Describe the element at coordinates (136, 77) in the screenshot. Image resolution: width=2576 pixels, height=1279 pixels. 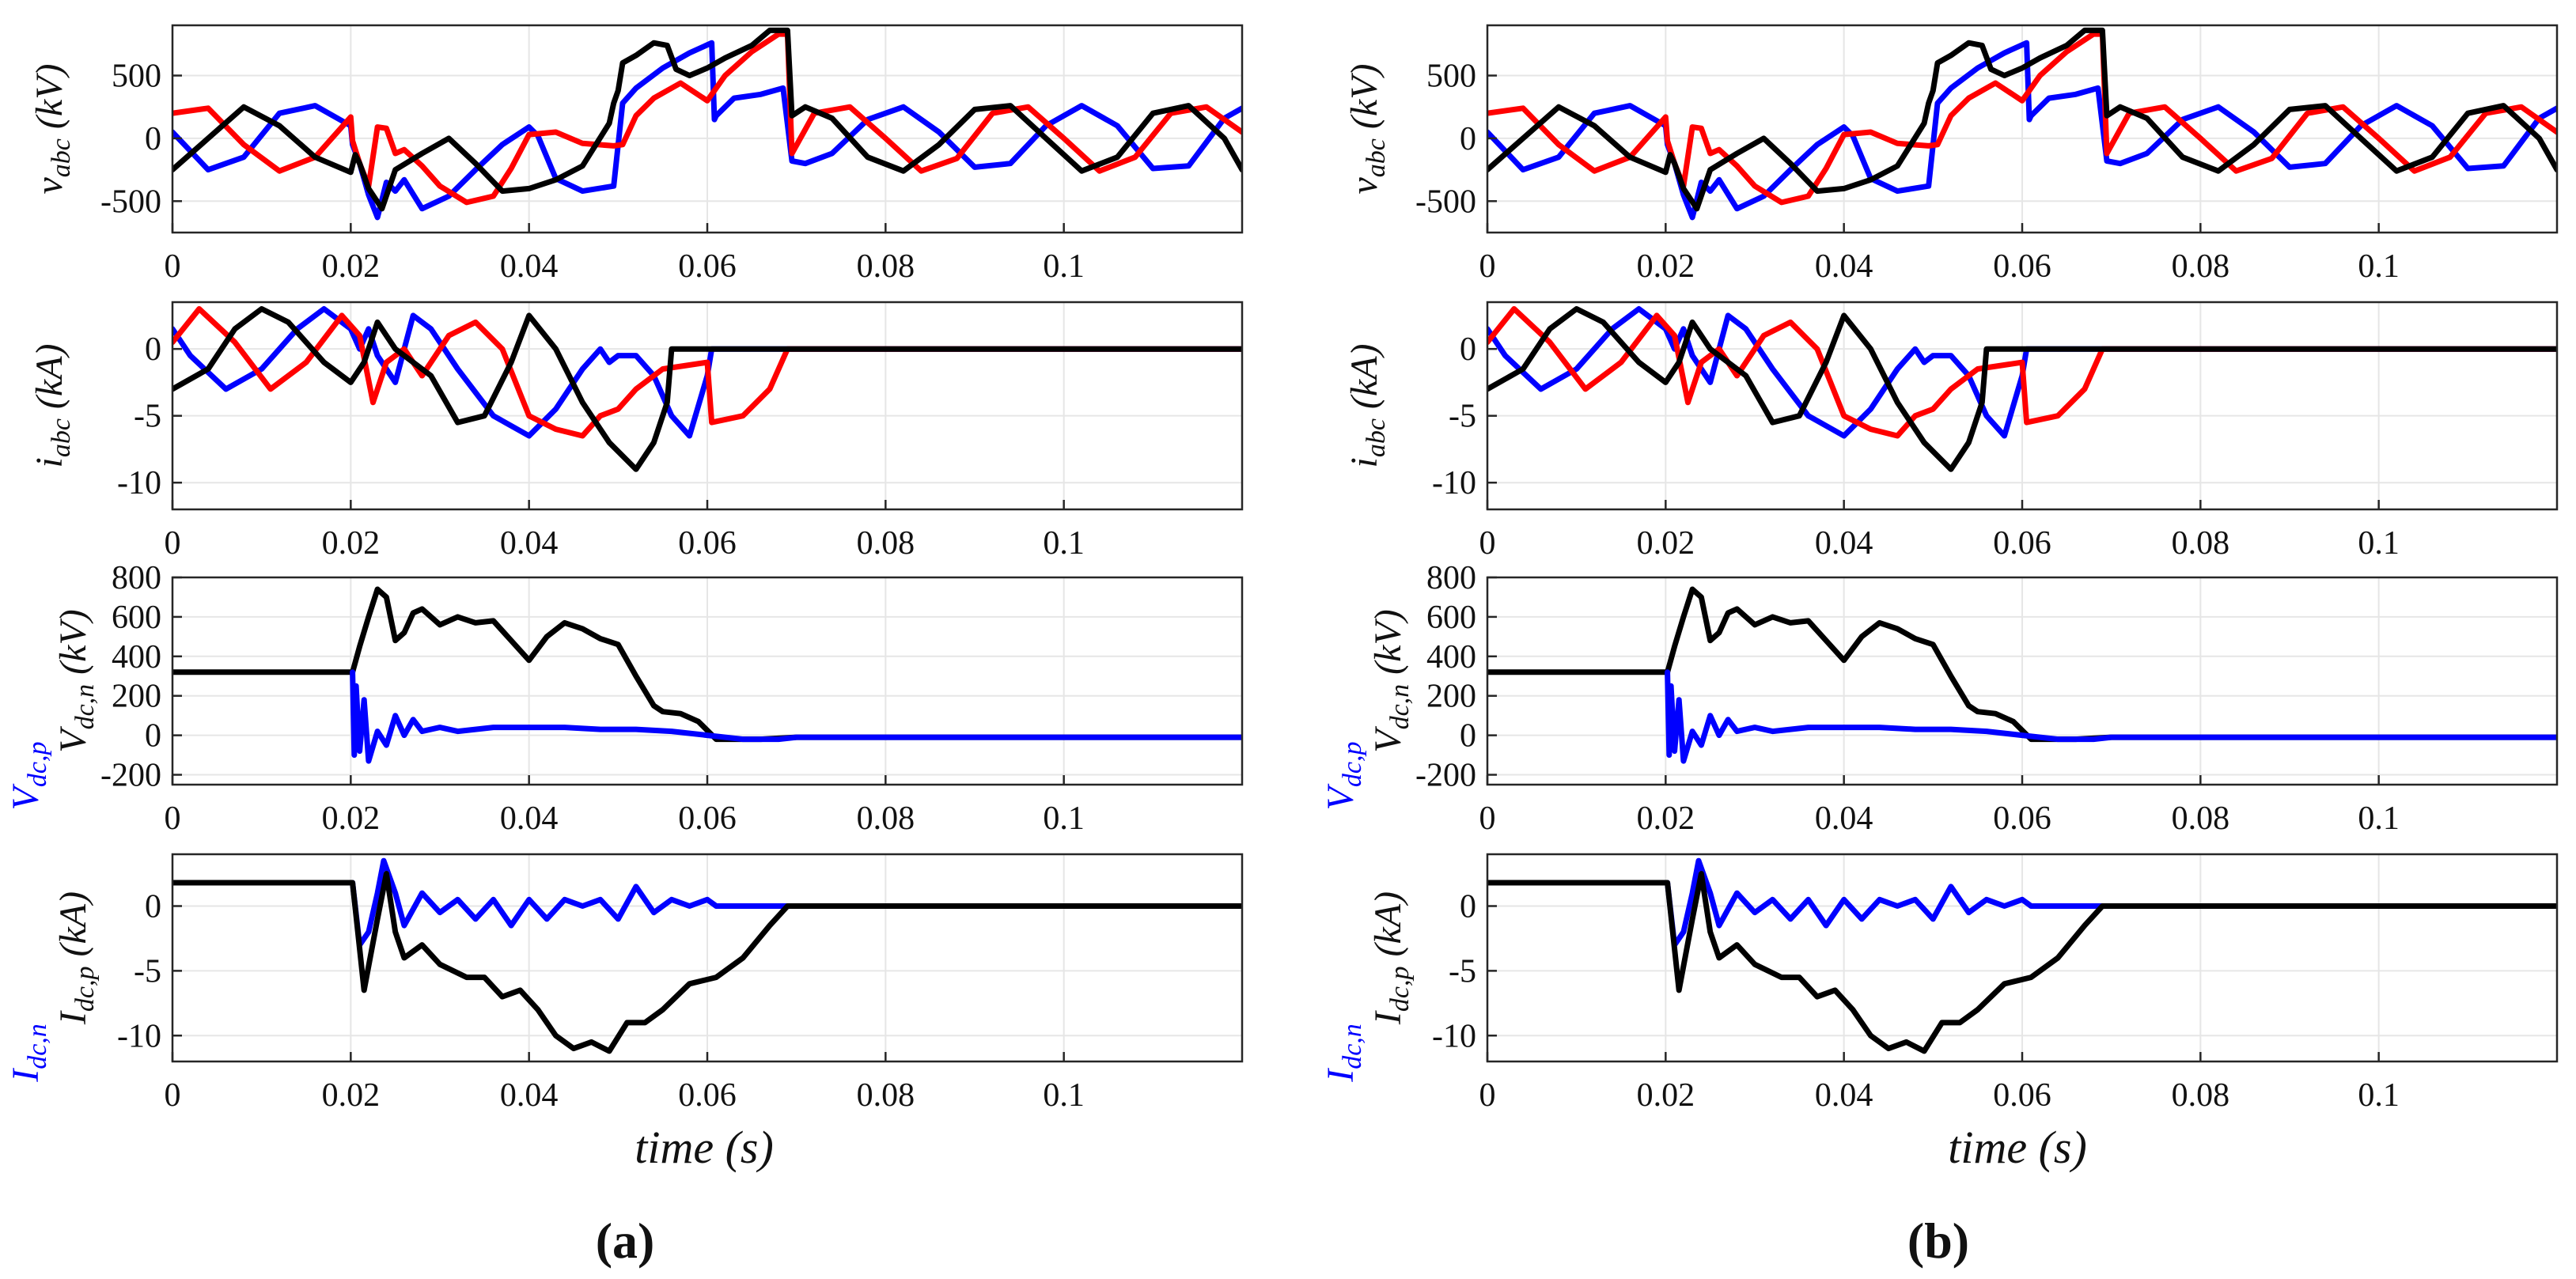
I see `y-tick-label: 500` at that location.